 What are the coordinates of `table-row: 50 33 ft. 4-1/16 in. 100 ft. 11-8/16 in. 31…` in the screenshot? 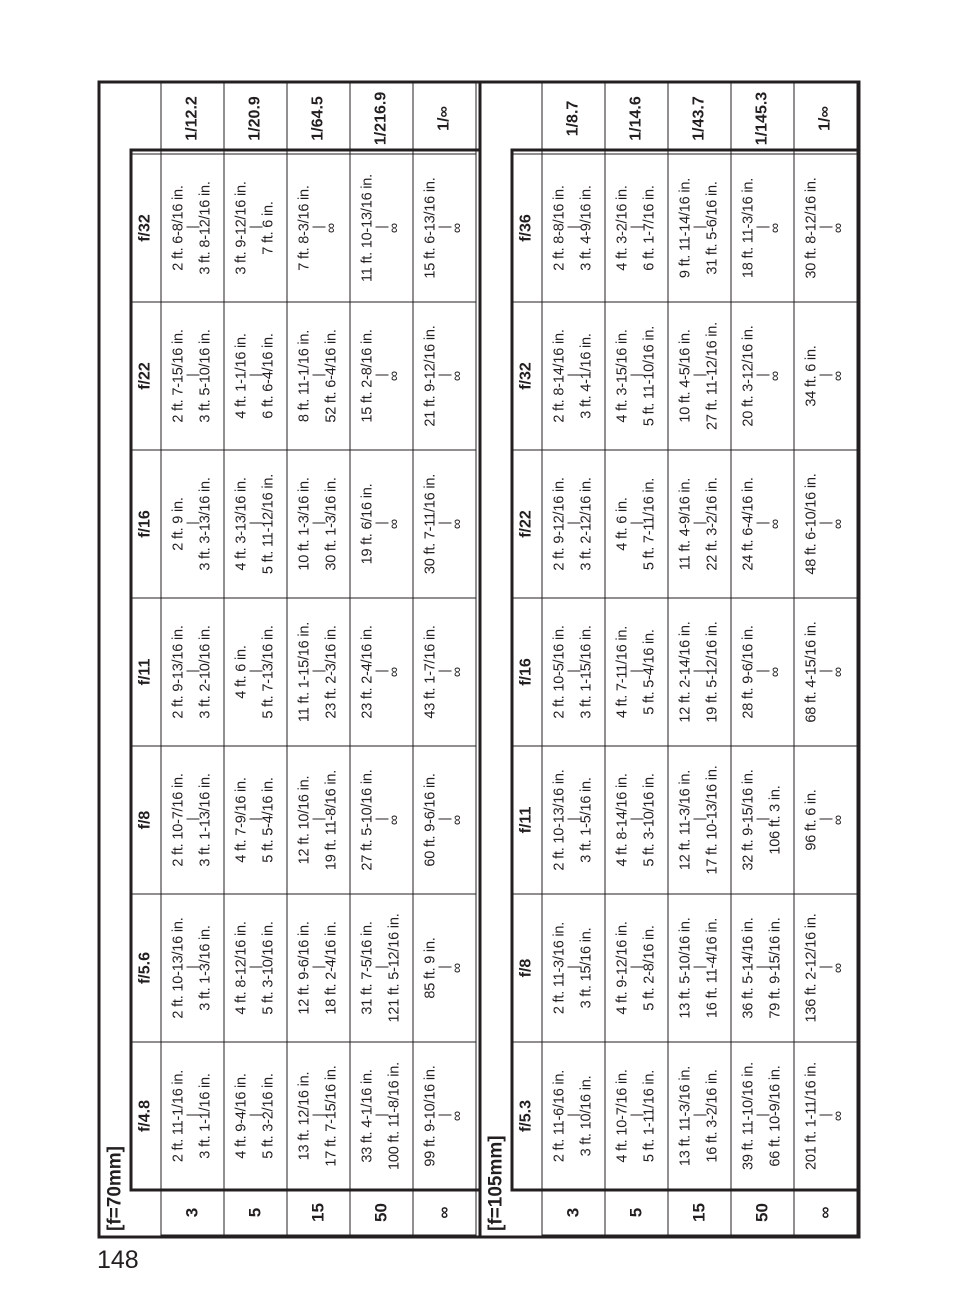 It's located at (381, 658).